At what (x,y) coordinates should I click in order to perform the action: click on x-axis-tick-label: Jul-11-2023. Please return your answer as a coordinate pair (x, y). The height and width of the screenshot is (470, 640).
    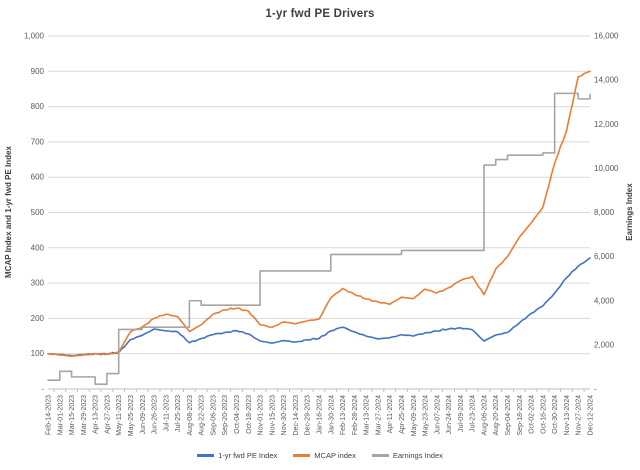
    Looking at the image, I should click on (166, 413).